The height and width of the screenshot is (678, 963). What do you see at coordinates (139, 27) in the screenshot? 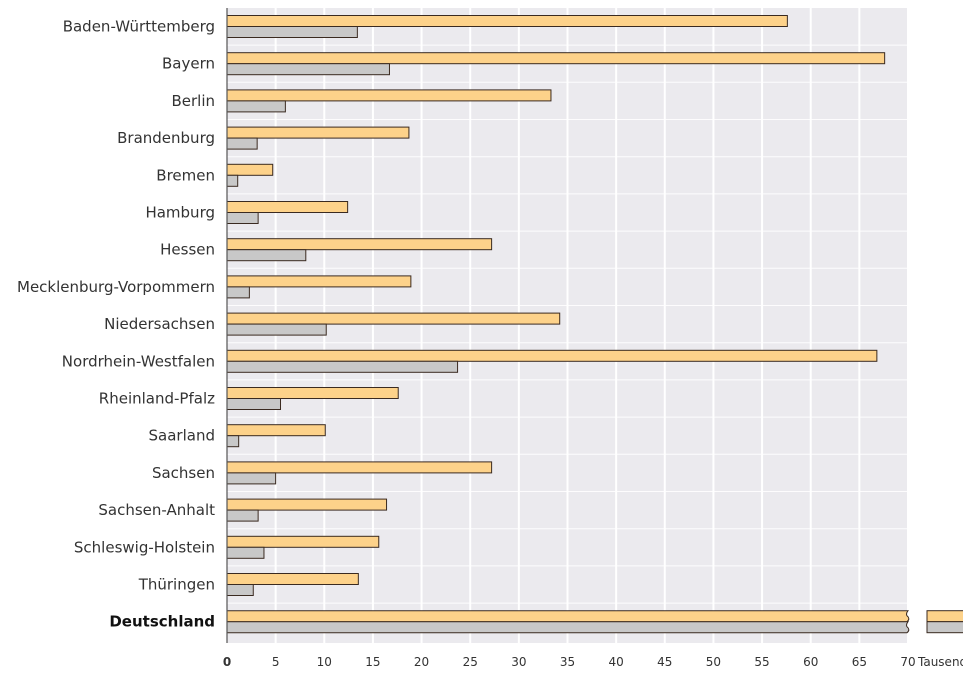
I see `category-label: Baden-Württemberg` at bounding box center [139, 27].